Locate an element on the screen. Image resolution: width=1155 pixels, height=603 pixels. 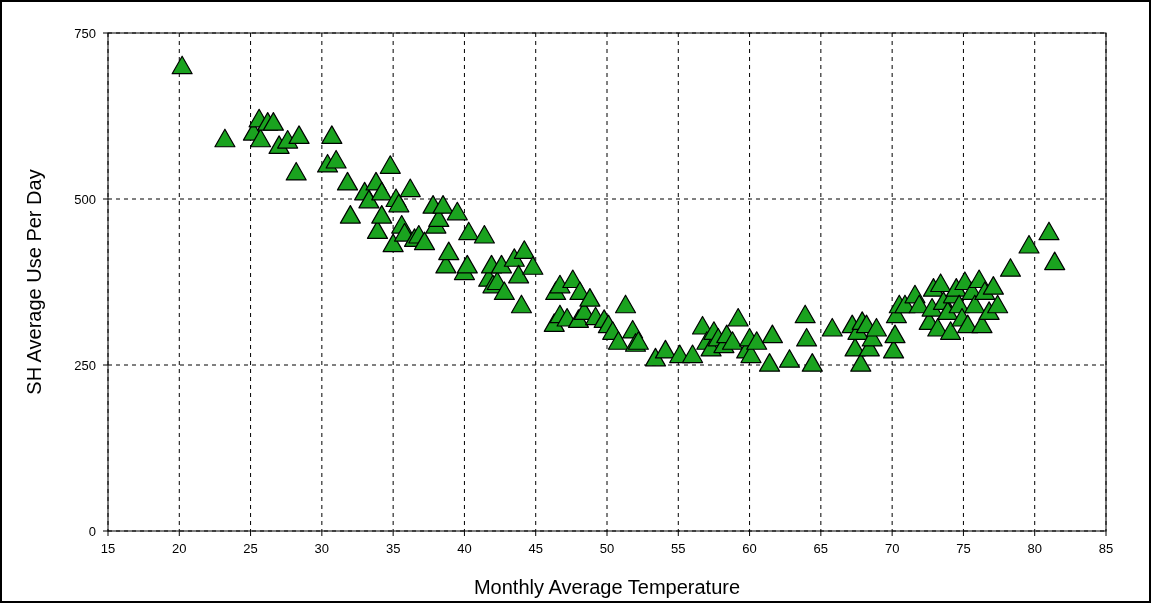
x-tick-label: 50 is located at coordinates (607, 548).